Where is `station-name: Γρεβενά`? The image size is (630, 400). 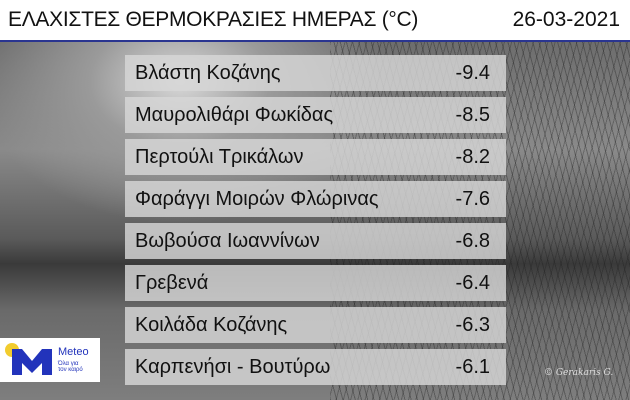 station-name: Γρεβενά is located at coordinates (172, 282).